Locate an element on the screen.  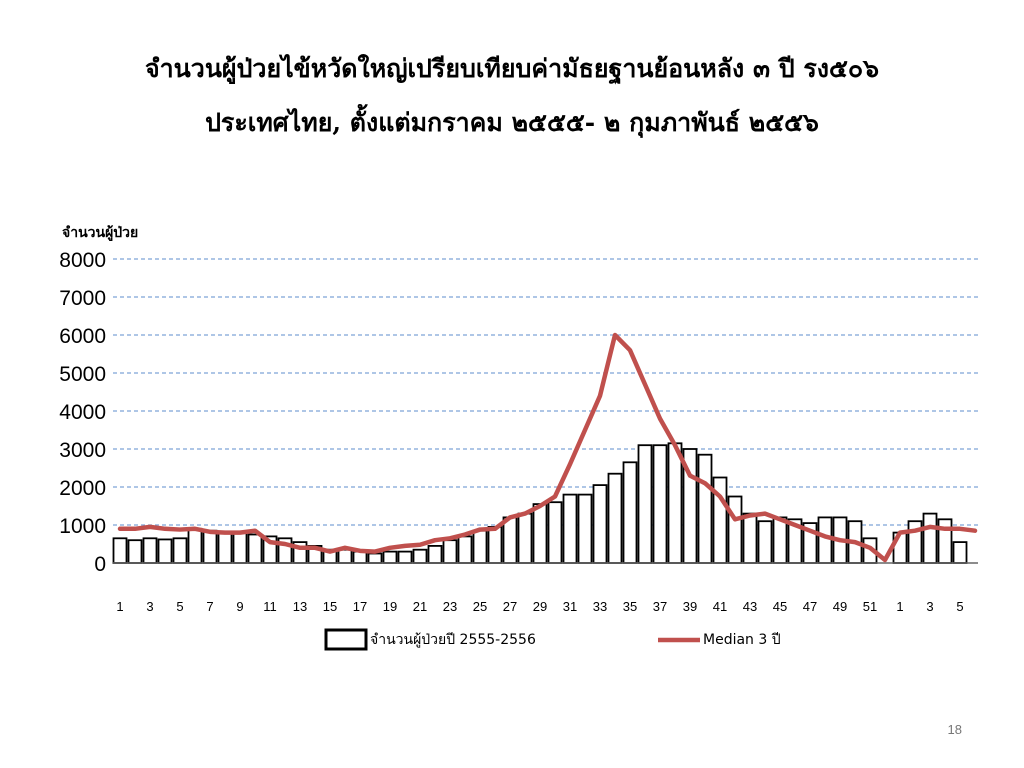
x-tick-label: 29 is located at coordinates (540, 606).